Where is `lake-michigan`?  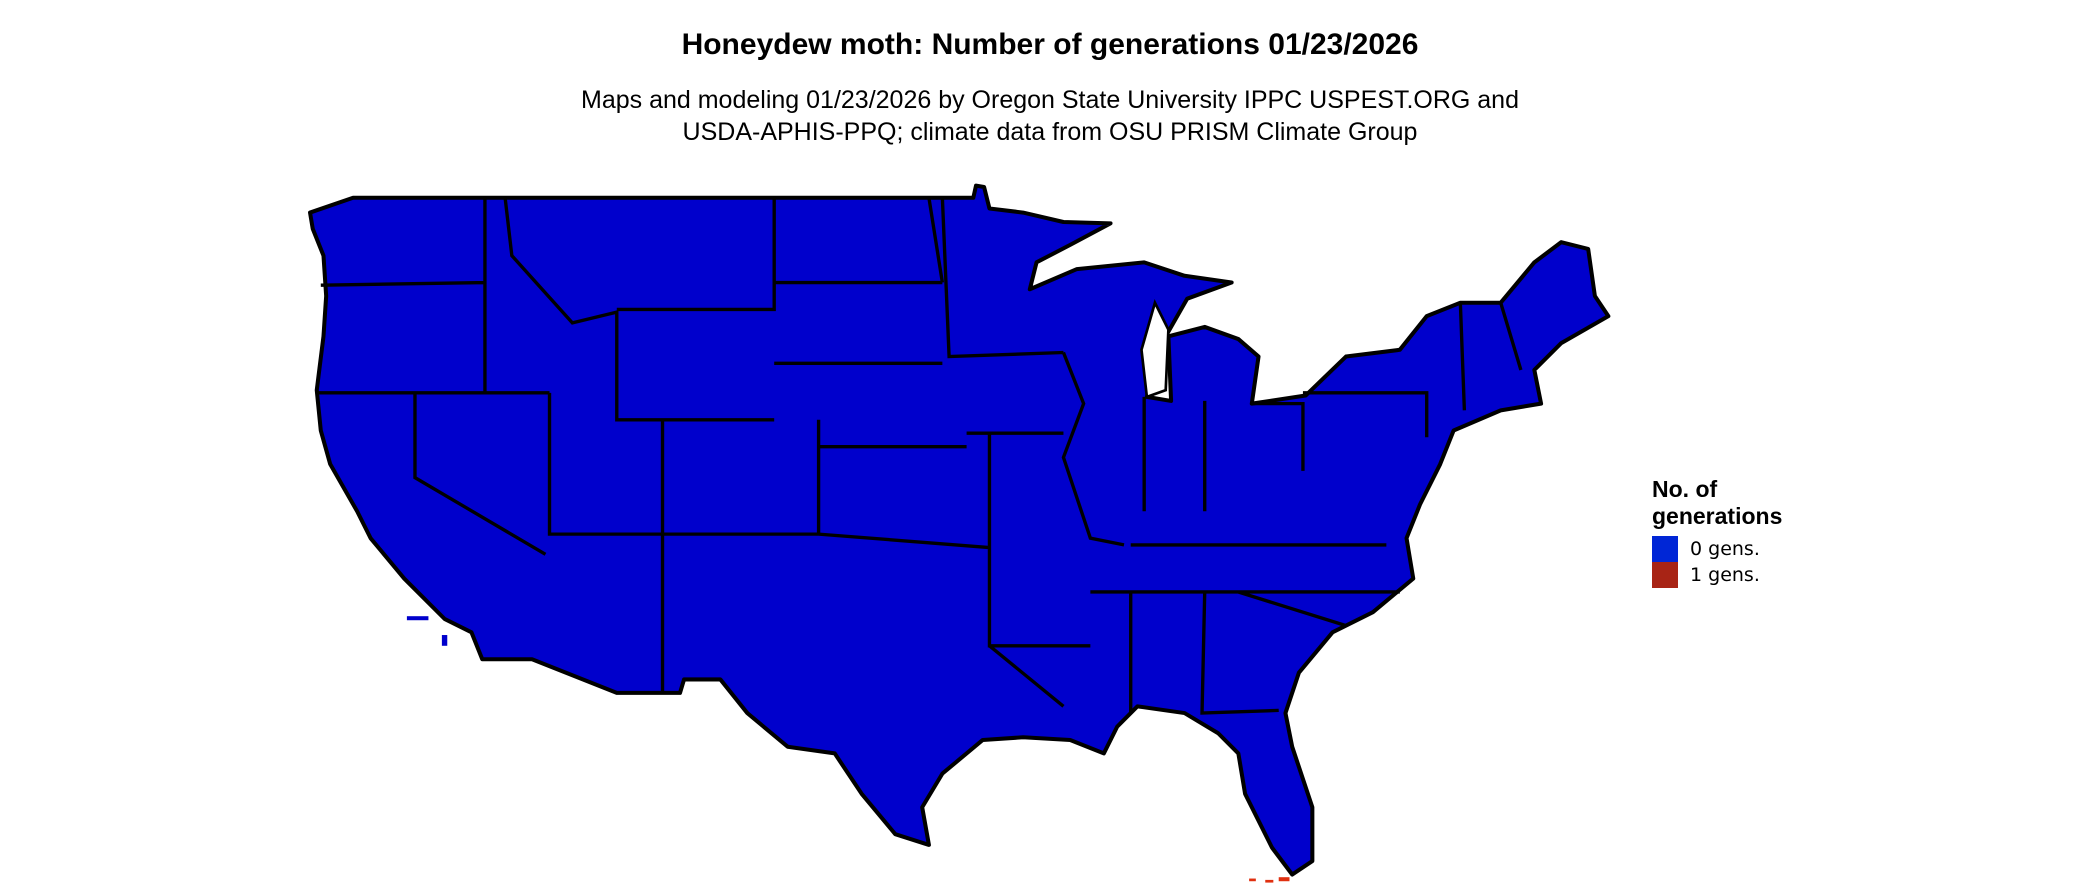
lake-michigan is located at coordinates (1155, 349).